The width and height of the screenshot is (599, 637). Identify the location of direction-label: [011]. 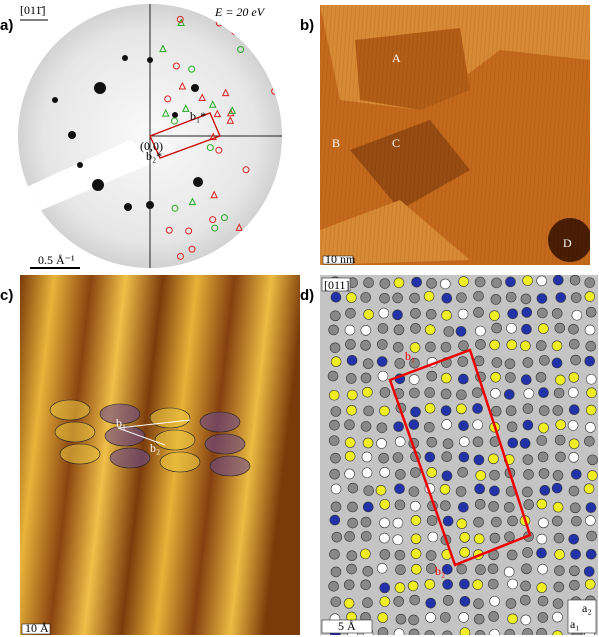
(337, 285).